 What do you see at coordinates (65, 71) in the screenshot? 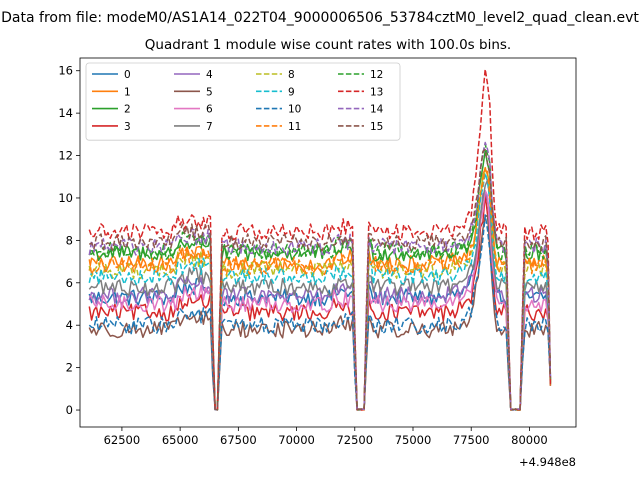
I see `y-tick-label-8: 16` at bounding box center [65, 71].